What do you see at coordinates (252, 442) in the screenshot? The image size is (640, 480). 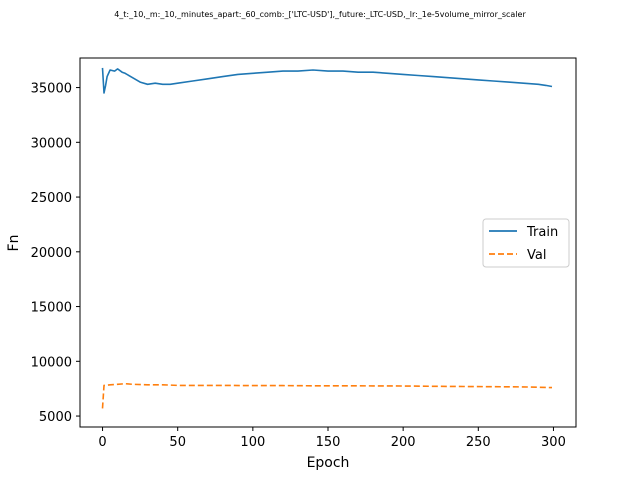 I see `x-tick-label: 100` at bounding box center [252, 442].